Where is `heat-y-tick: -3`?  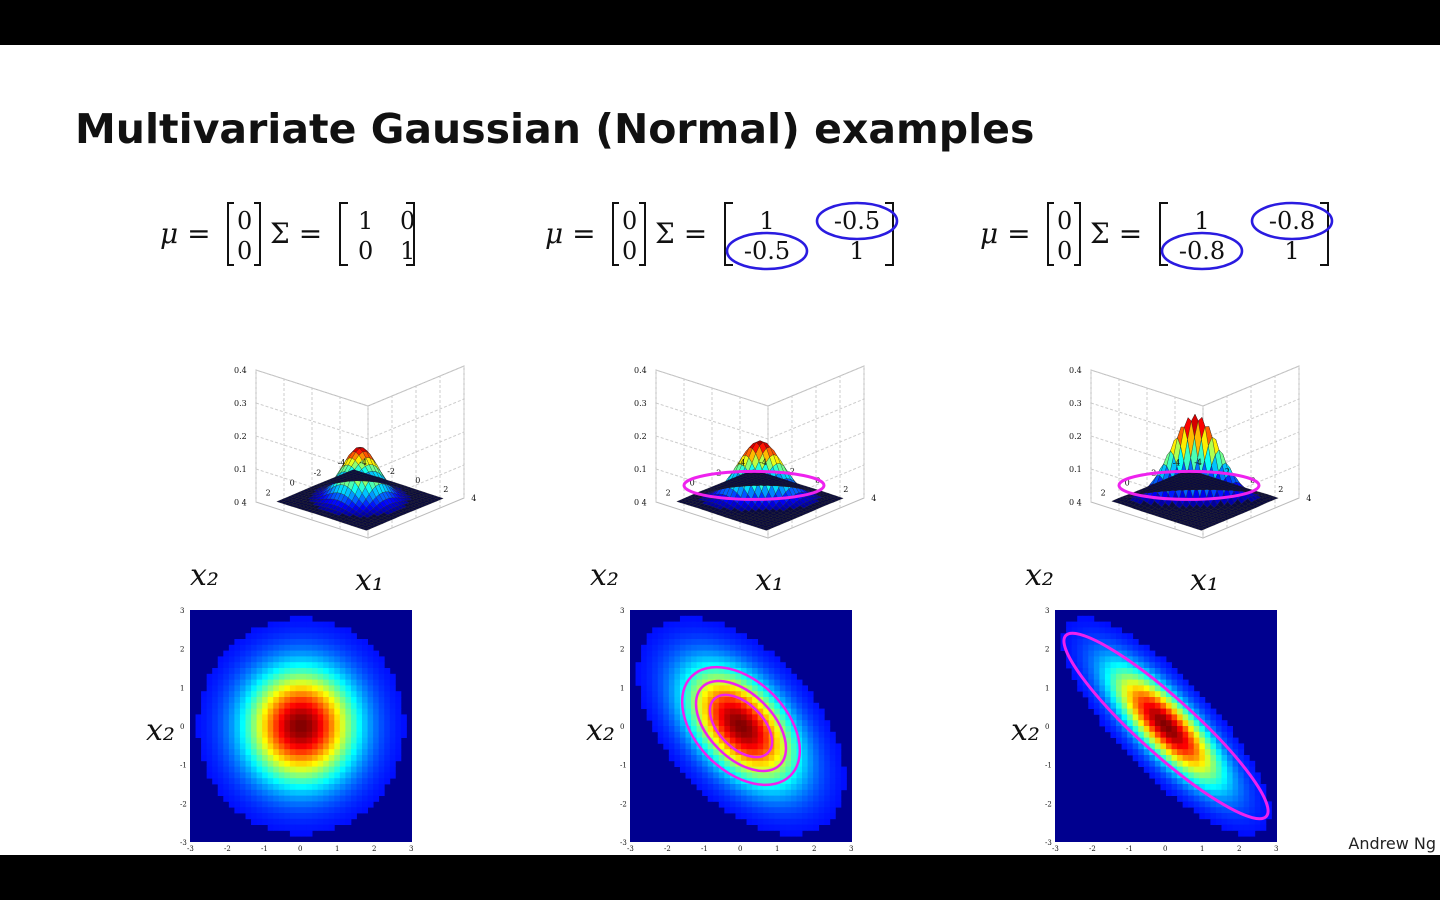 heat-y-tick: -3 is located at coordinates (183, 843).